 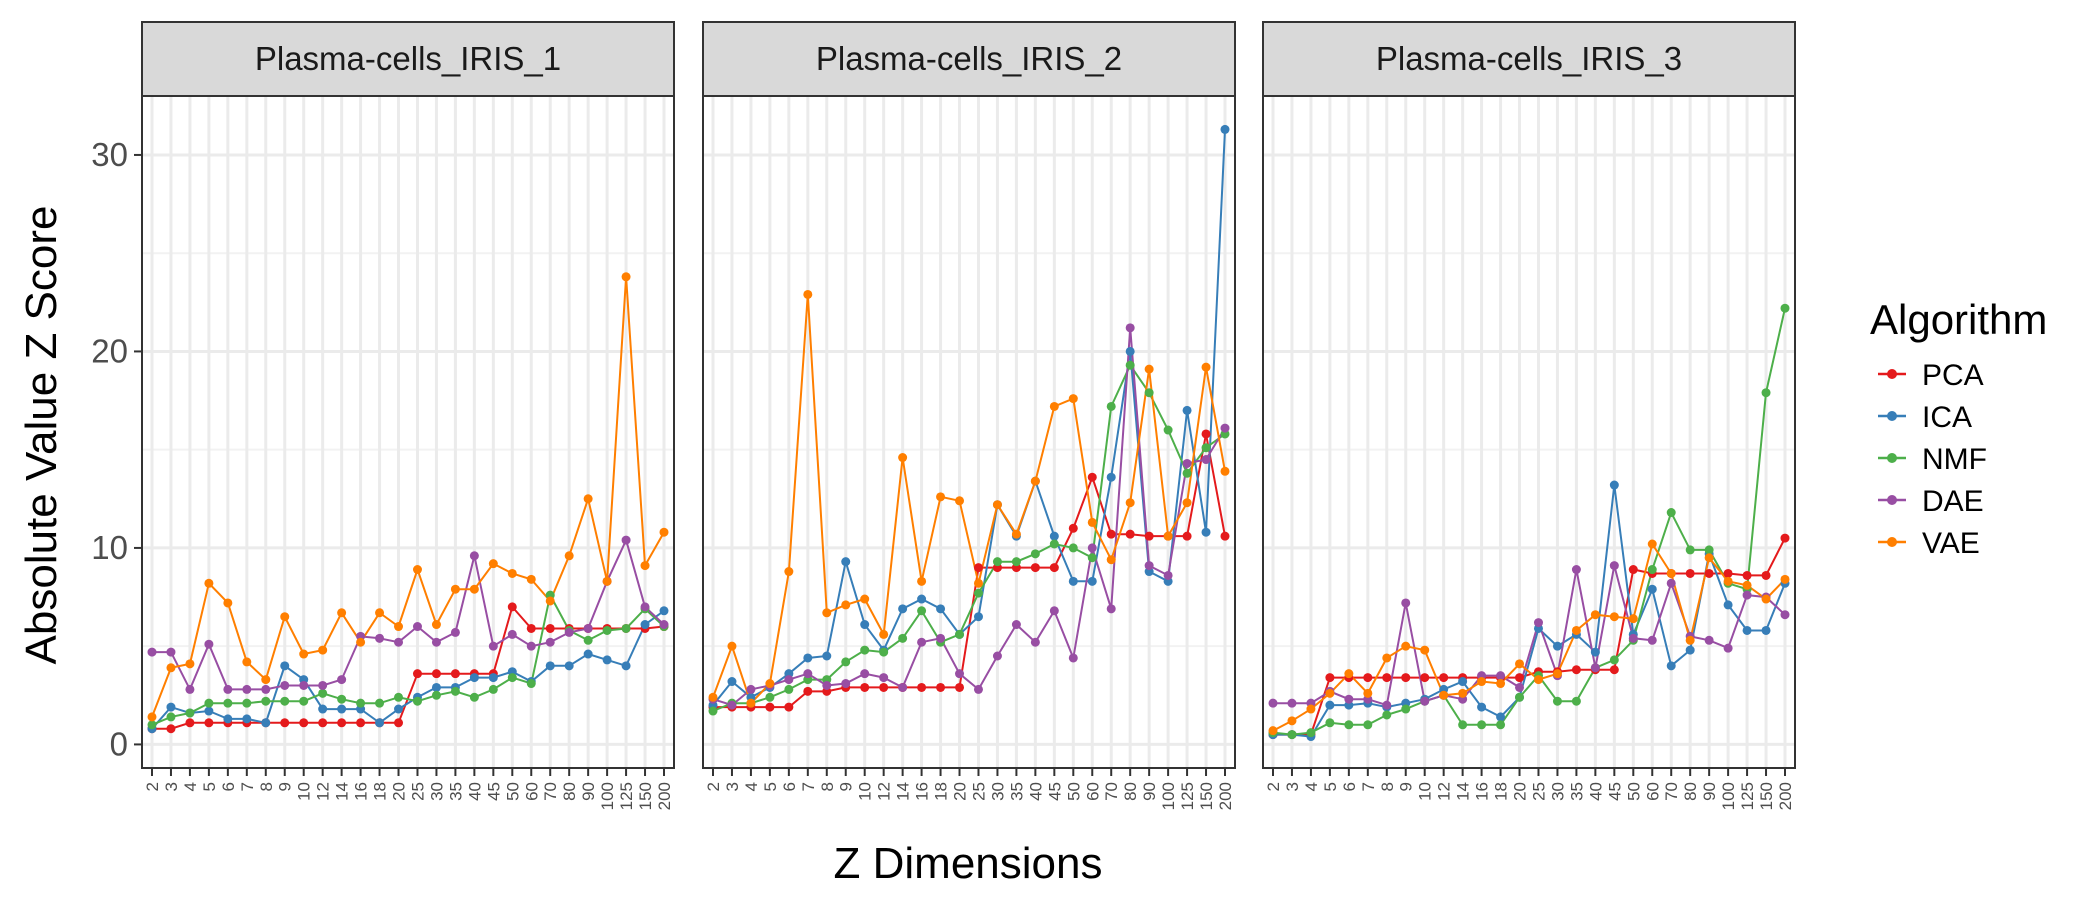 I want to click on x-tick-label: 150, so click(x=1206, y=796).